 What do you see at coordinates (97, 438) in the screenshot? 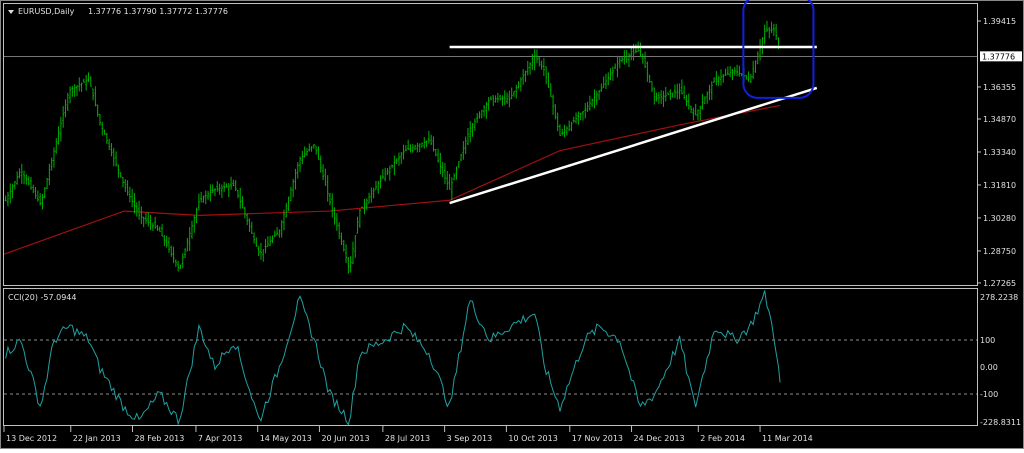
I see `time-tick-label: 22 Jan 2013` at bounding box center [97, 438].